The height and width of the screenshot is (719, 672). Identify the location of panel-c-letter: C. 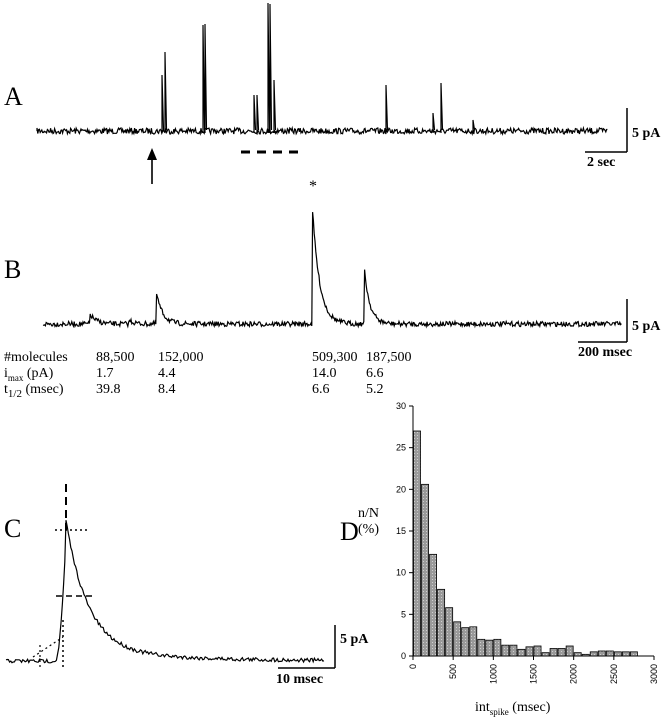
(13, 528).